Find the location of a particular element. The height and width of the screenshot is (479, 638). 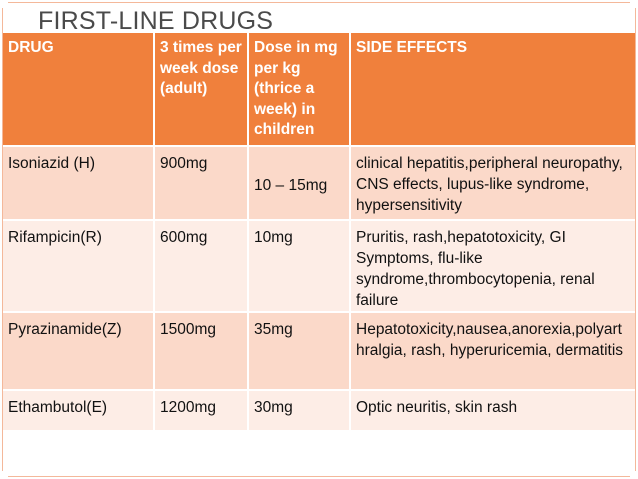

cell-child-dose: 10 – 15mg is located at coordinates (299, 182).